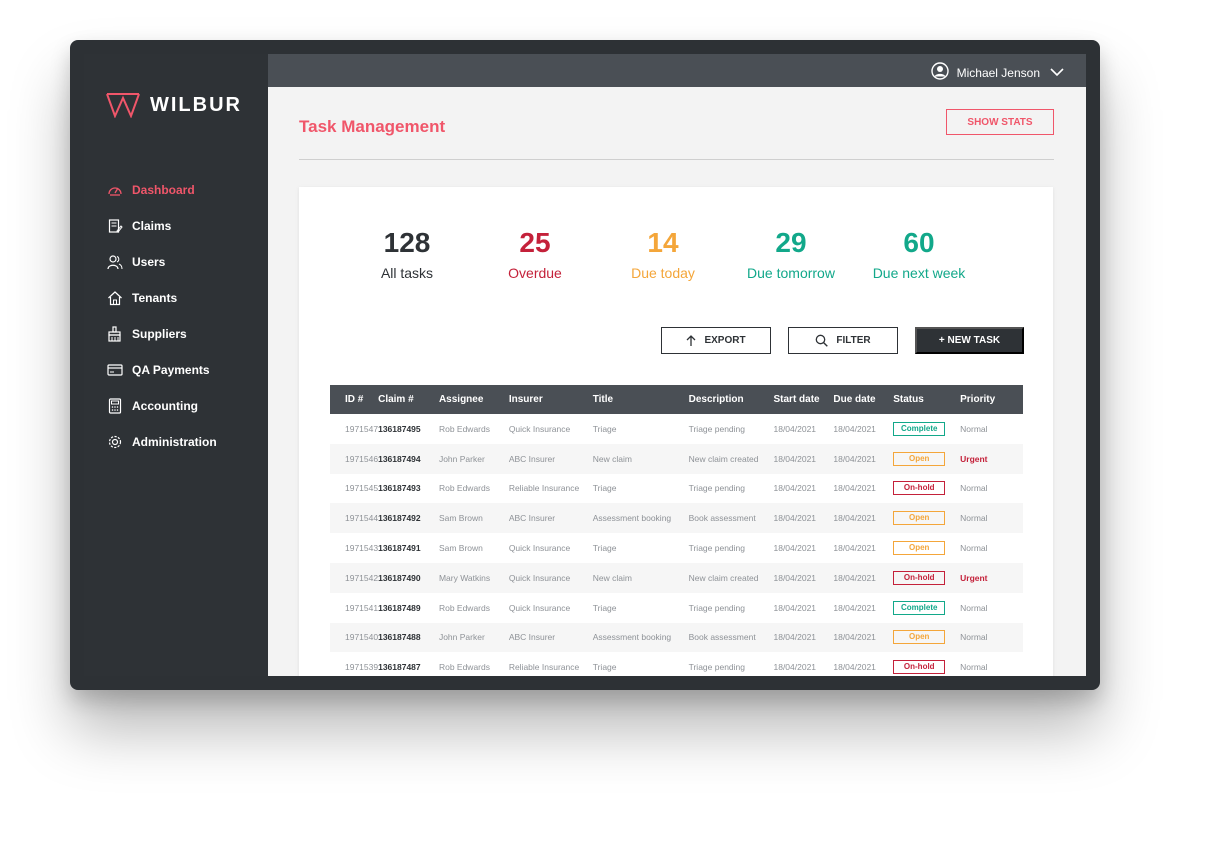 This screenshot has width=1230, height=850. What do you see at coordinates (161, 334) in the screenshot?
I see `sidebar-item-suppliers: Suppliers` at bounding box center [161, 334].